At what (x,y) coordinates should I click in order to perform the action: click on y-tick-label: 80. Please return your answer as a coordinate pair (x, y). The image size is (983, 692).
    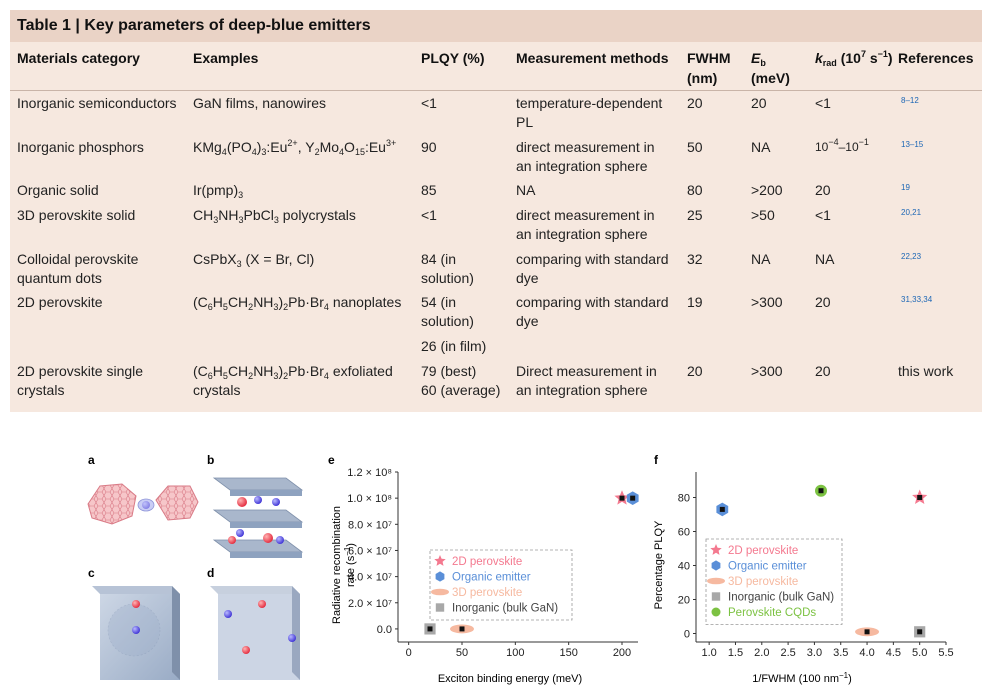
    Looking at the image, I should click on (684, 499).